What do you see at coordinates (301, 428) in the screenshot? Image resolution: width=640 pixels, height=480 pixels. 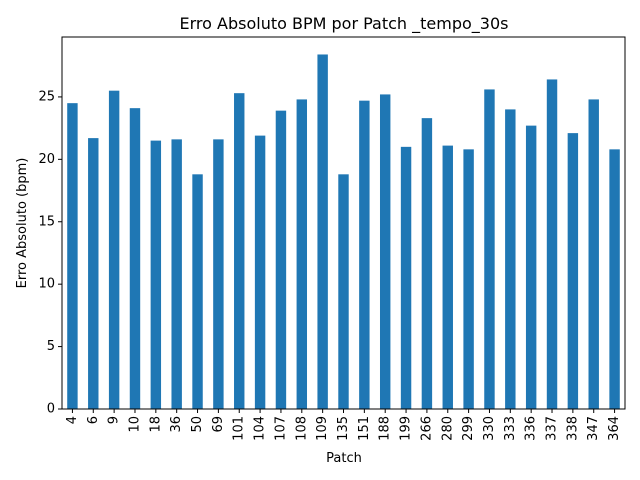 I see `x-tick-label-108: 108` at bounding box center [301, 428].